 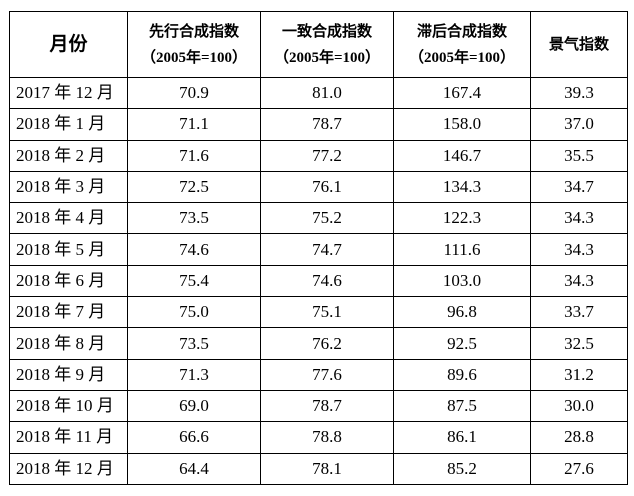 What do you see at coordinates (327, 374) in the screenshot?
I see `cell-coincident-index: 77.6` at bounding box center [327, 374].